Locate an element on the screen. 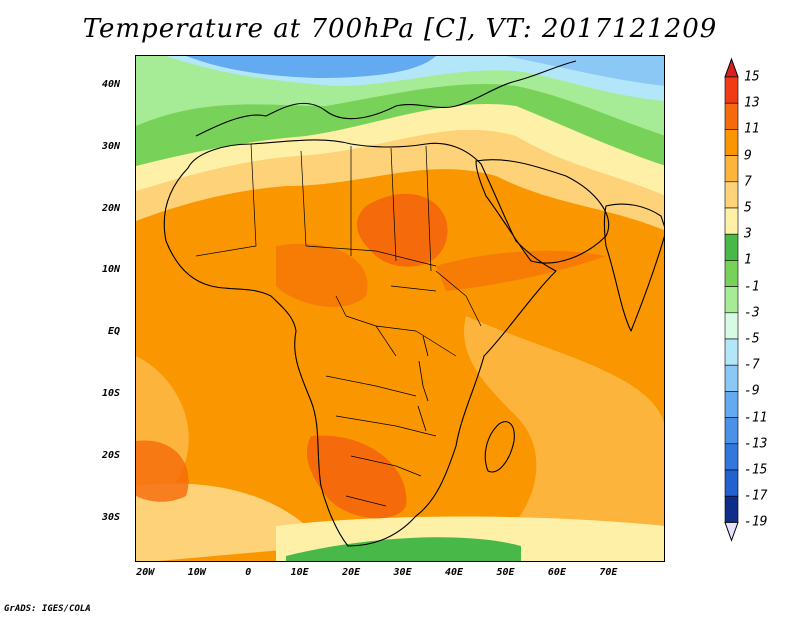 This screenshot has width=800, height=618. europe-coast is located at coordinates (386, 98).